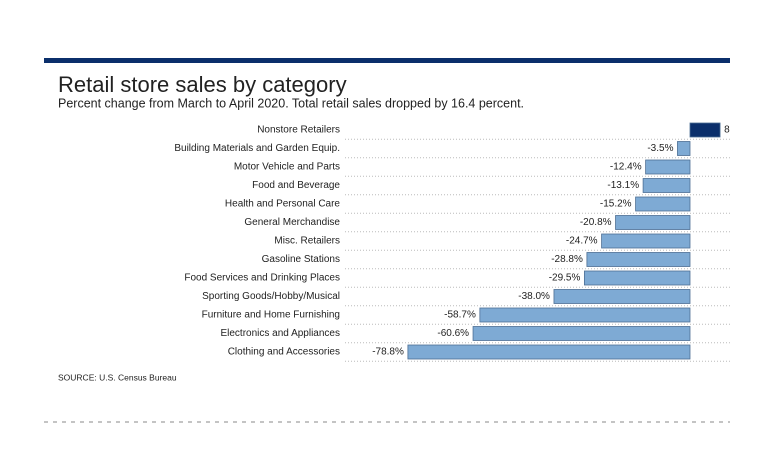 The width and height of the screenshot is (762, 468). Describe the element at coordinates (387, 60) in the screenshot. I see `header-rule` at that location.